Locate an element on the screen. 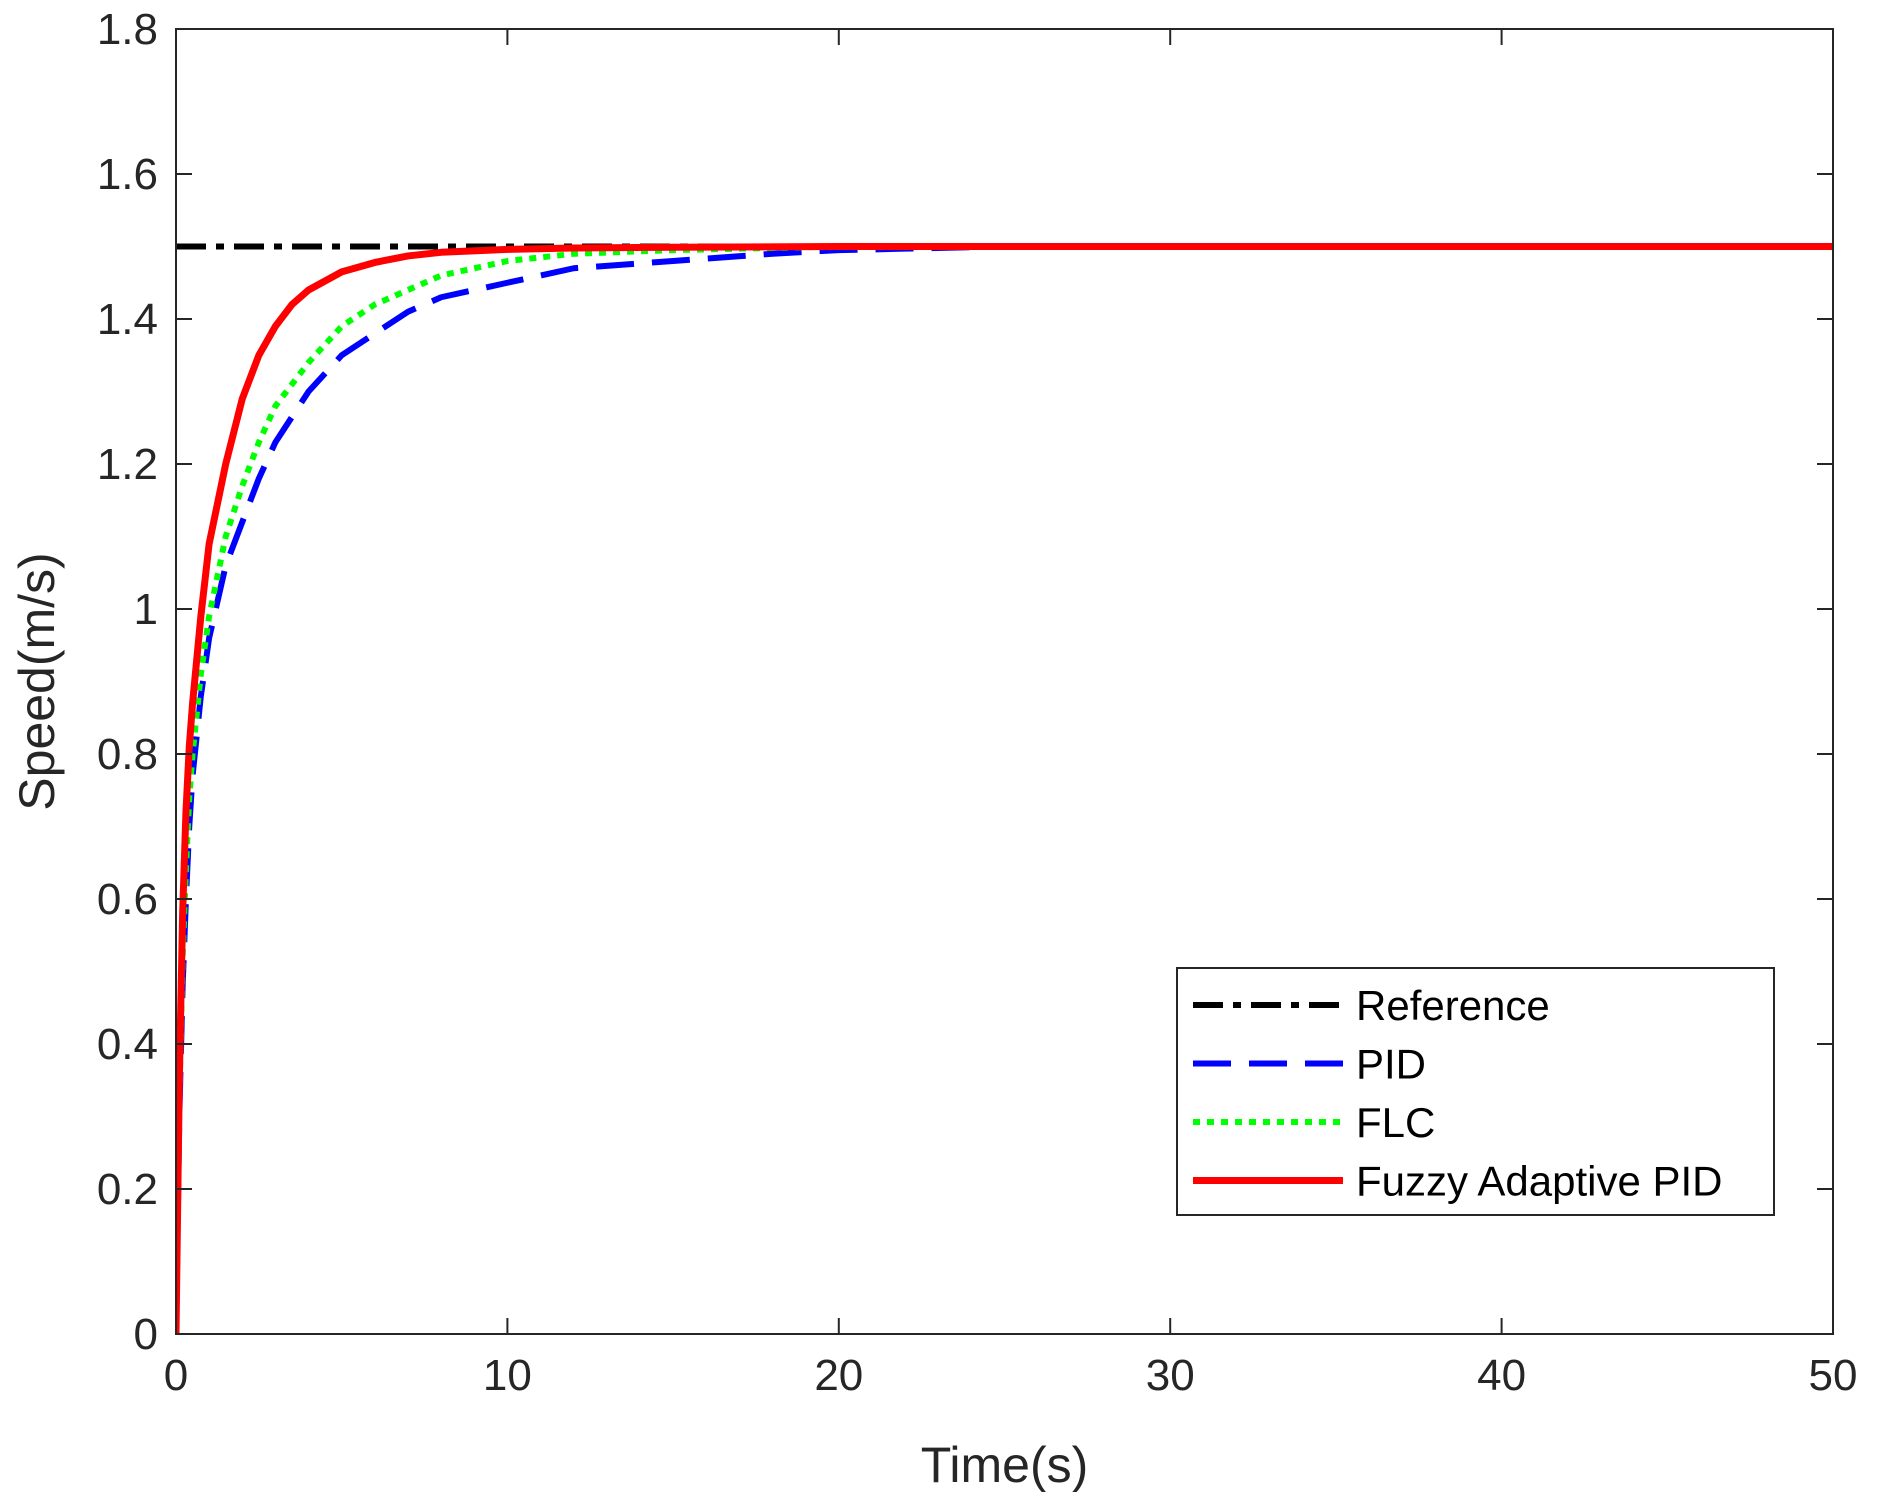 The width and height of the screenshot is (1878, 1492). y-tick-label: 1.2 is located at coordinates (127, 464).